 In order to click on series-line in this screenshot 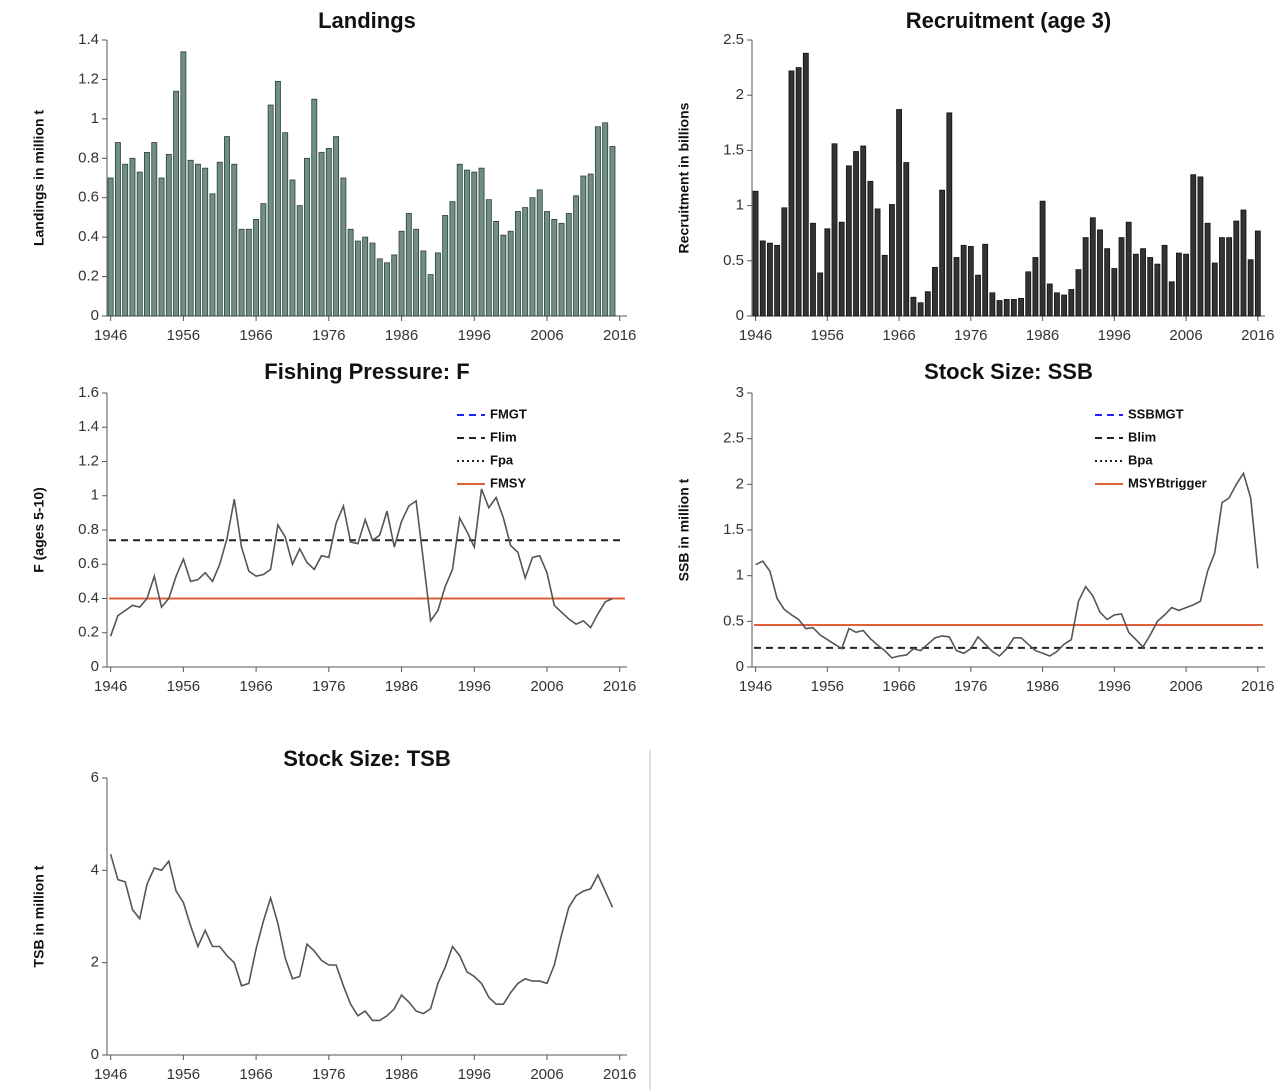, I will do `click(361, 562)`.